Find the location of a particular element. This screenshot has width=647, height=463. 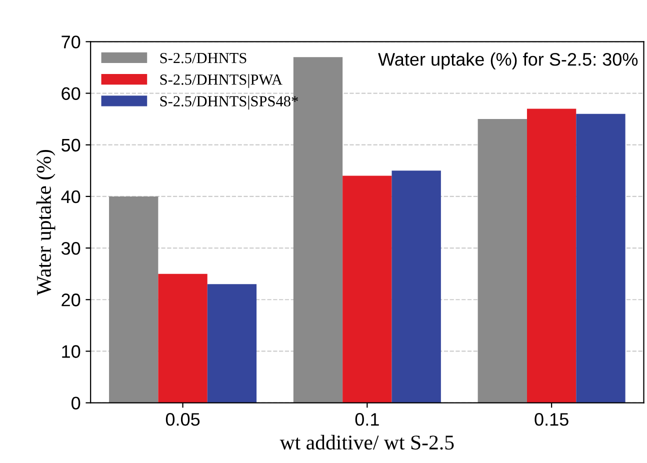

x-tick-label: 0.05 is located at coordinates (183, 419).